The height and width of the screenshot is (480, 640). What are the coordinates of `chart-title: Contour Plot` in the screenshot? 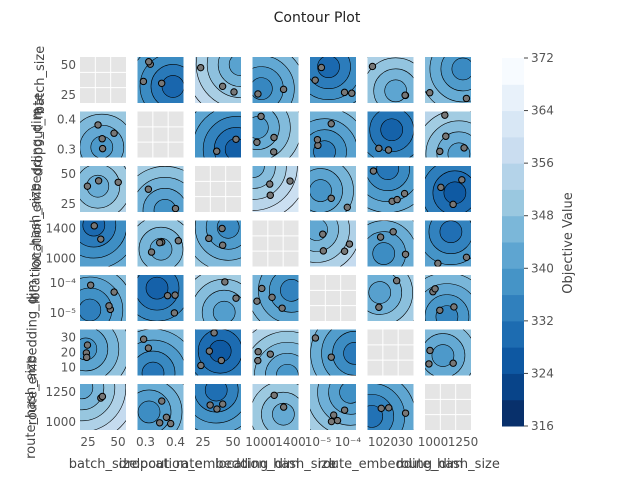 It's located at (317, 18).